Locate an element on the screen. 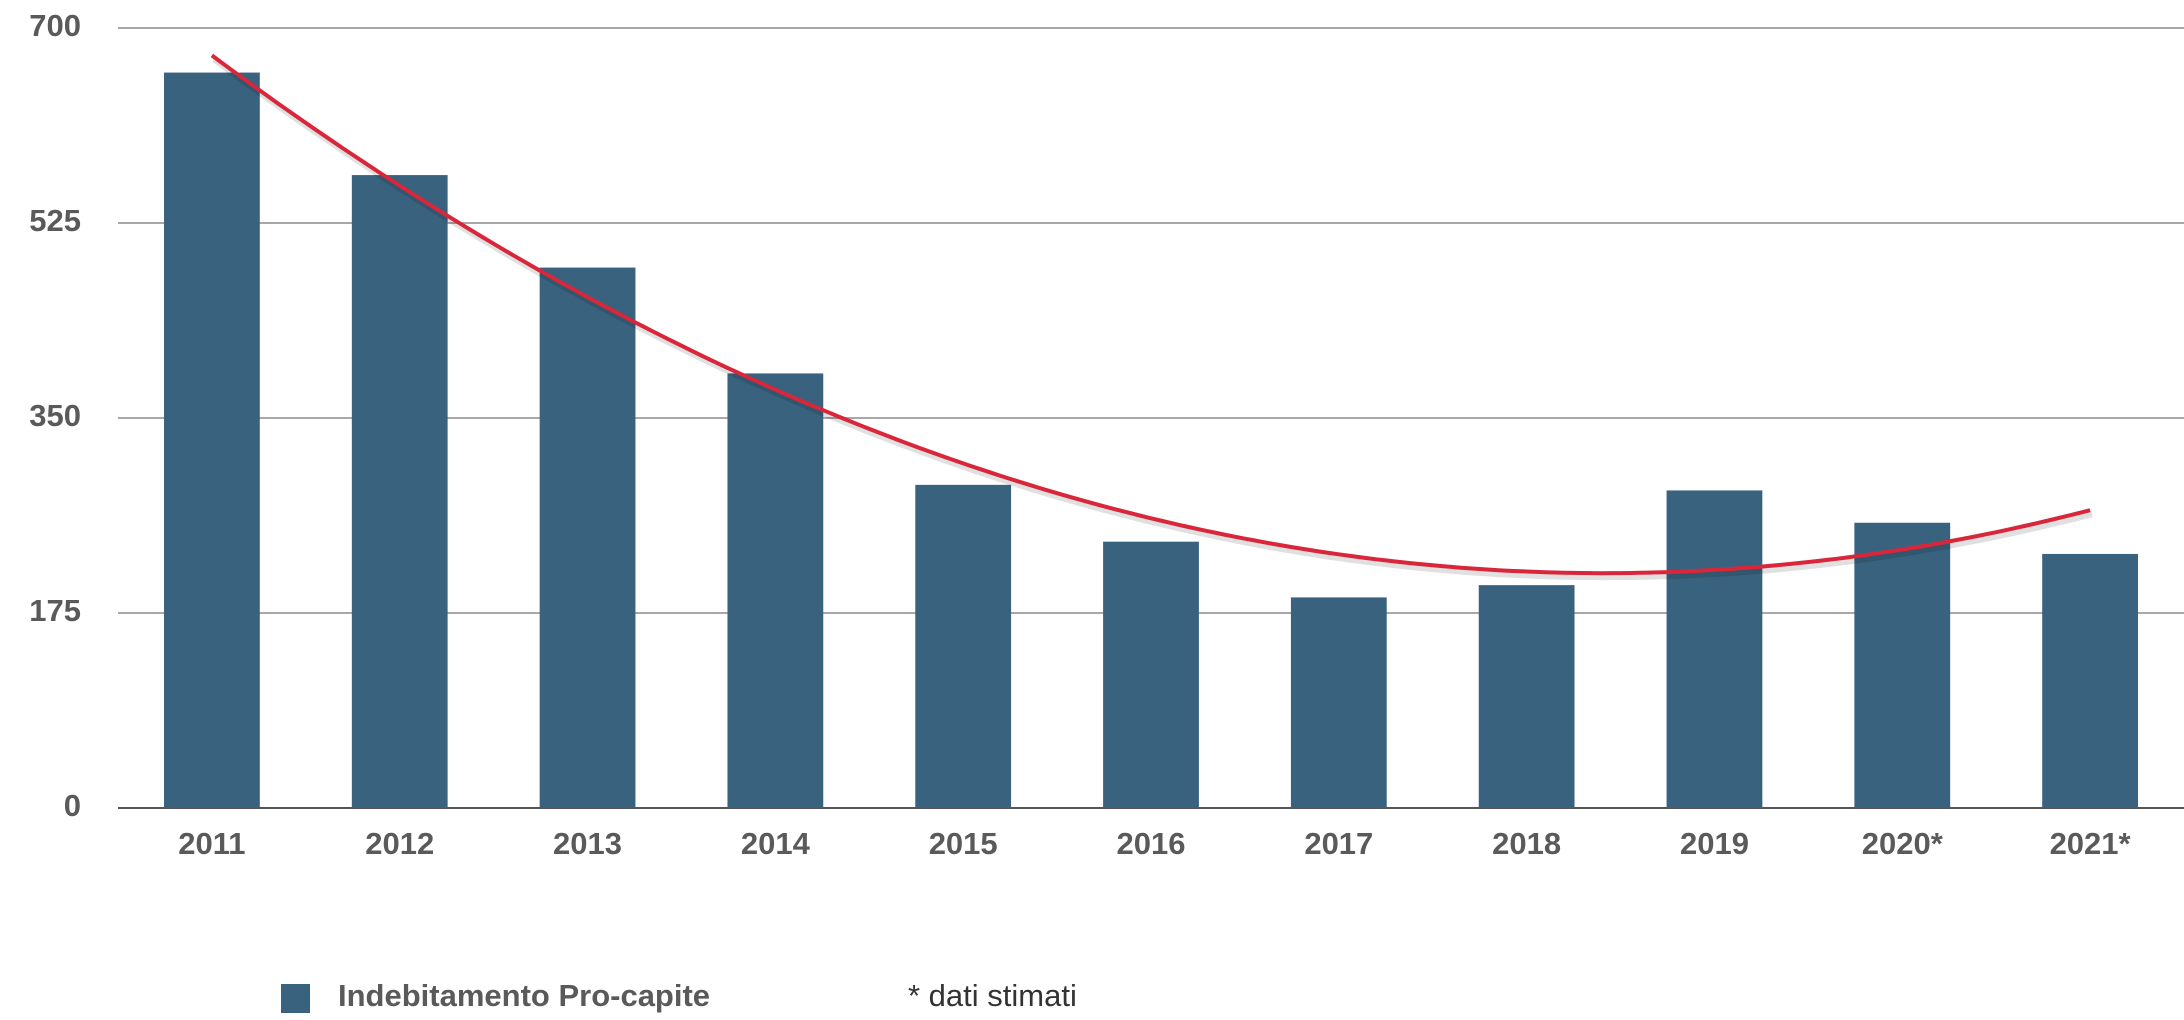  x-tick-label: 2020* is located at coordinates (1903, 843).